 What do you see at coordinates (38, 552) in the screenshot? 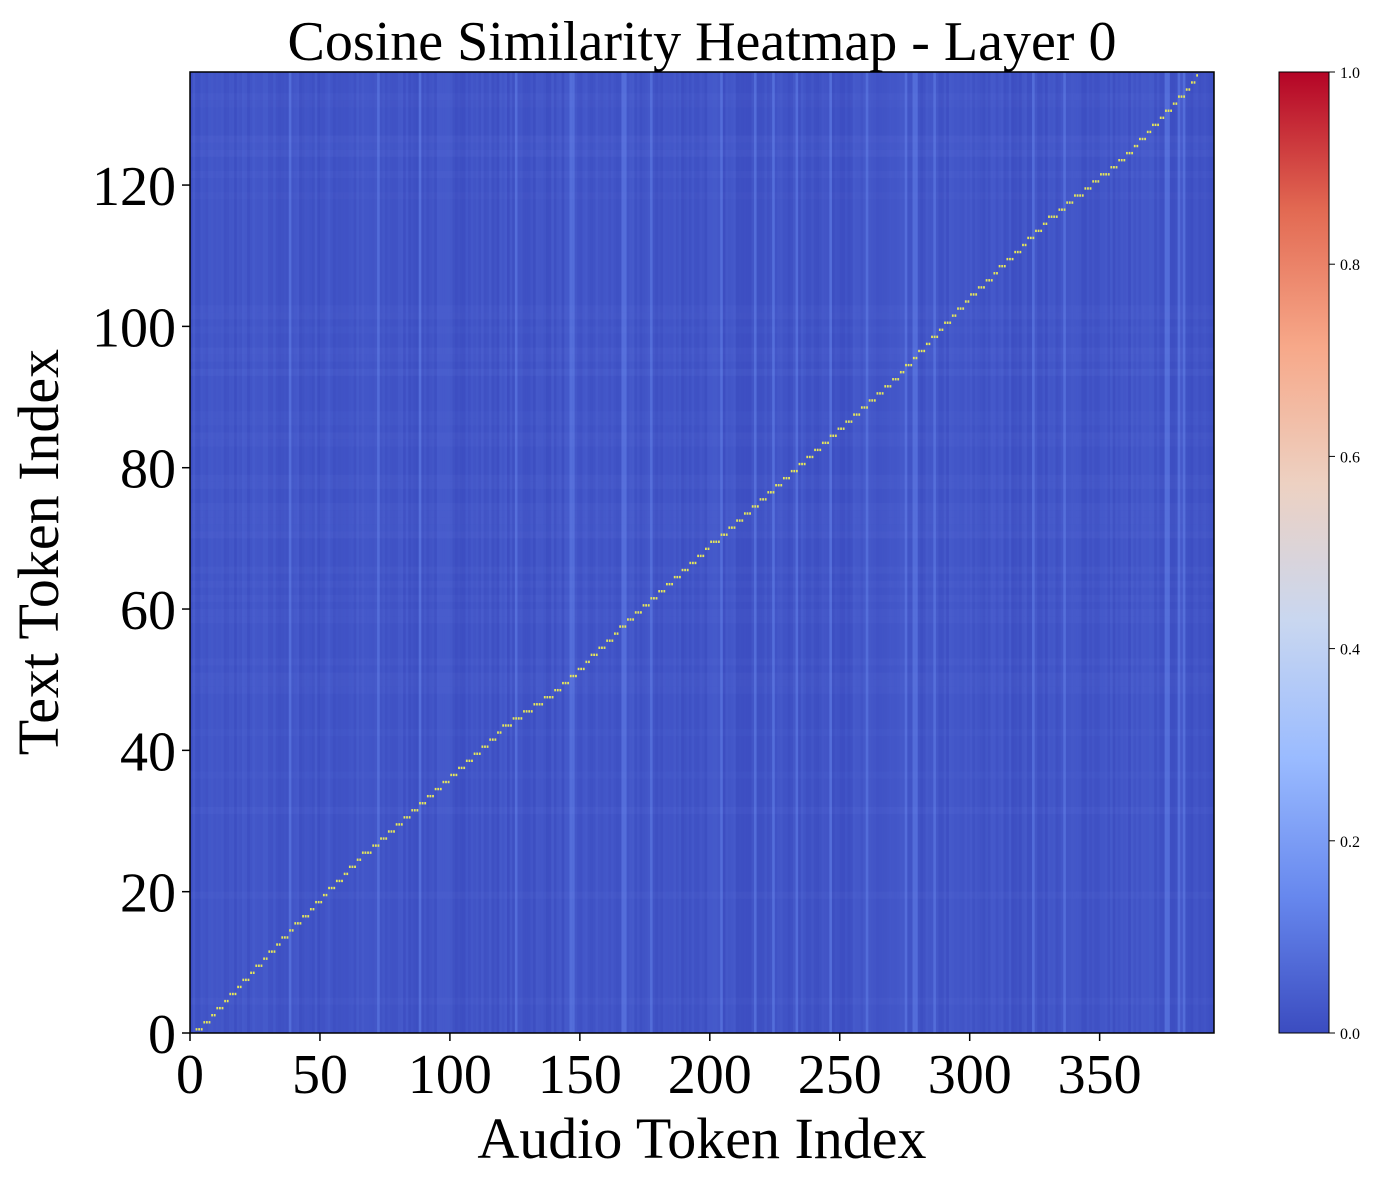
I see `y-axis-label: Text Token Index` at bounding box center [38, 552].